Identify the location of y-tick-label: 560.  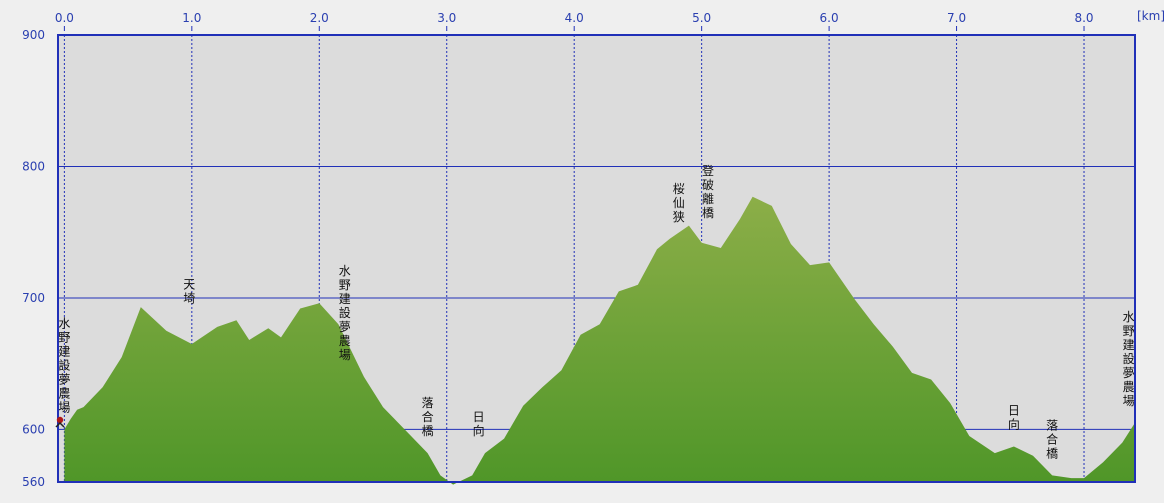
(33, 482).